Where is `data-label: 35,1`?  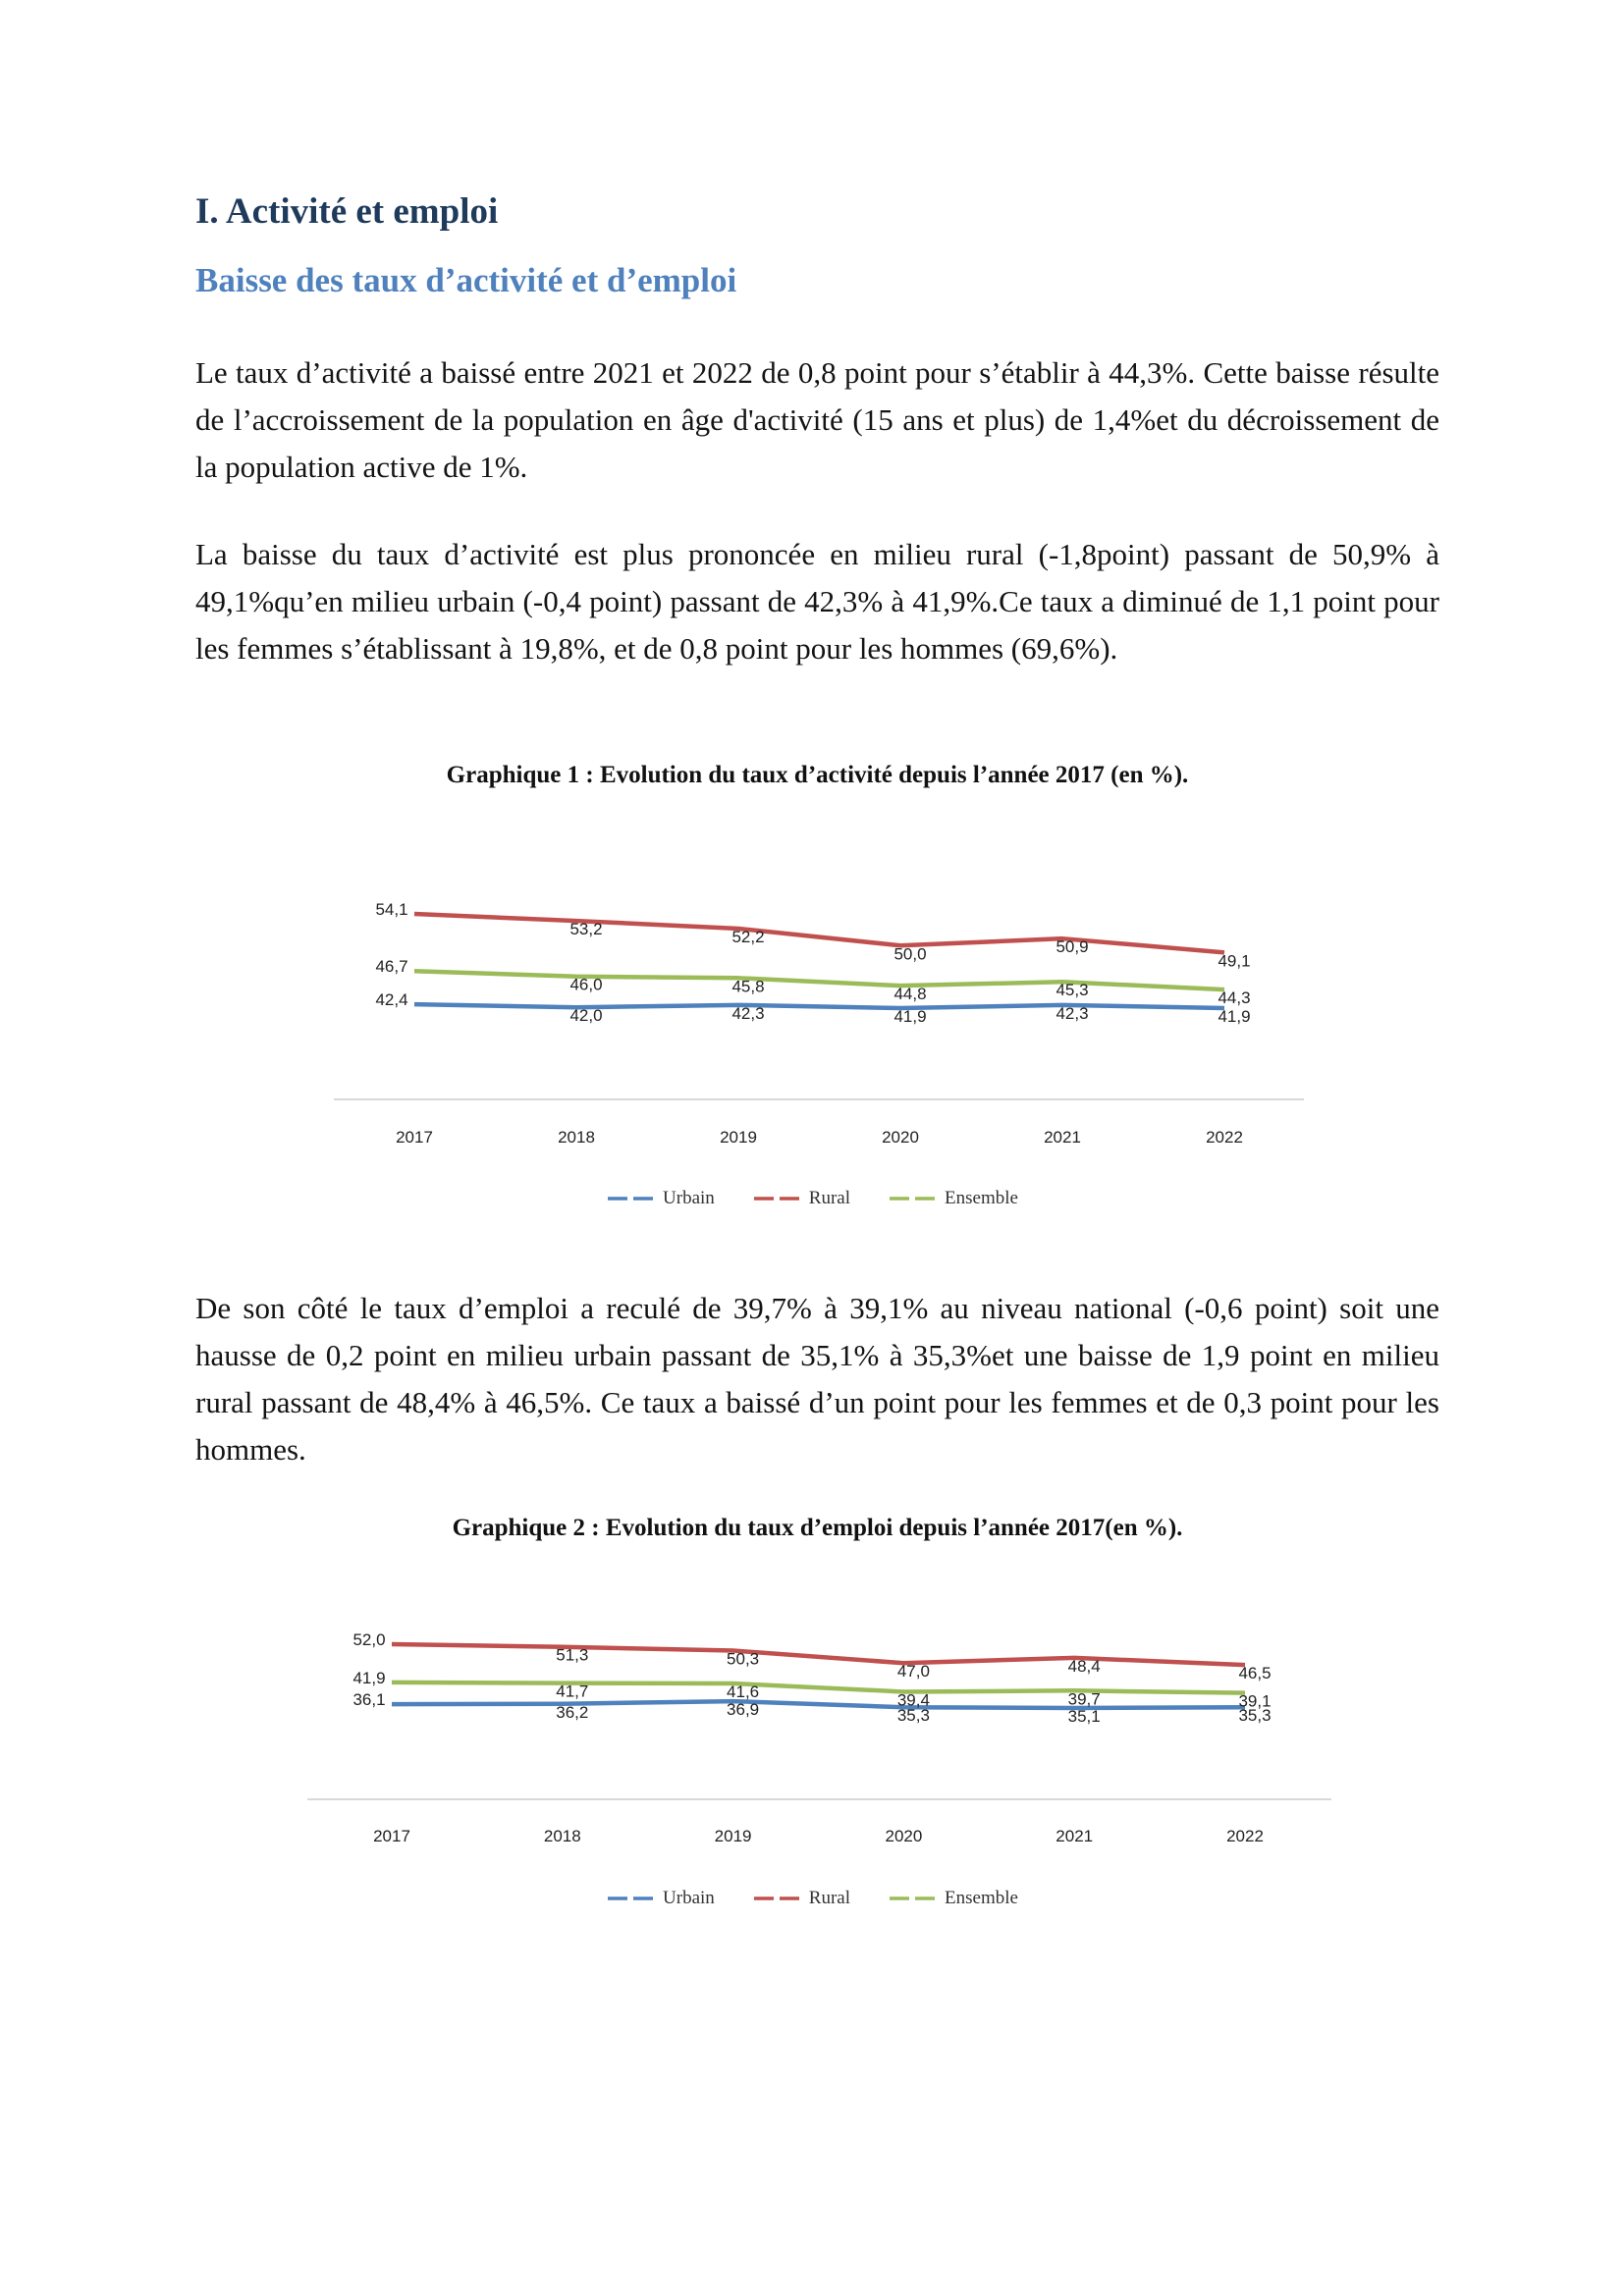
data-label: 35,1 is located at coordinates (1084, 1716).